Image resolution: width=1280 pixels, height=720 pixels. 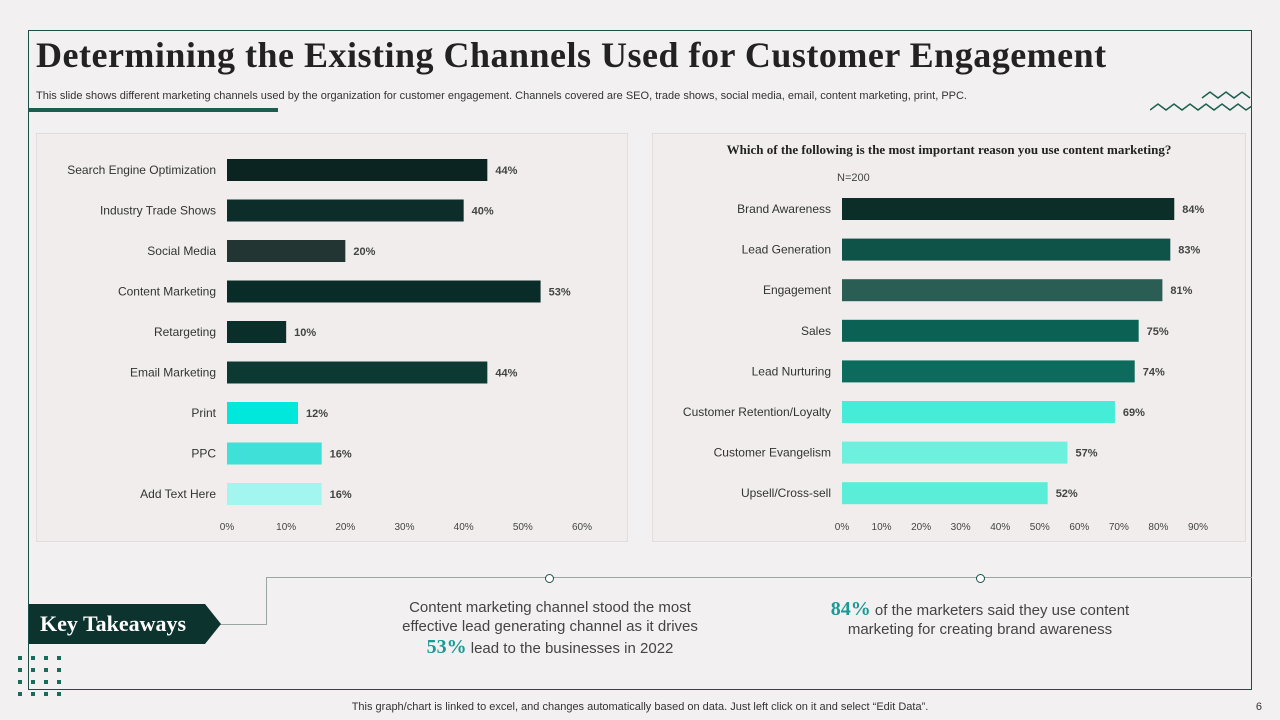 I want to click on zigzag-decoration-icon, so click(x=1201, y=101).